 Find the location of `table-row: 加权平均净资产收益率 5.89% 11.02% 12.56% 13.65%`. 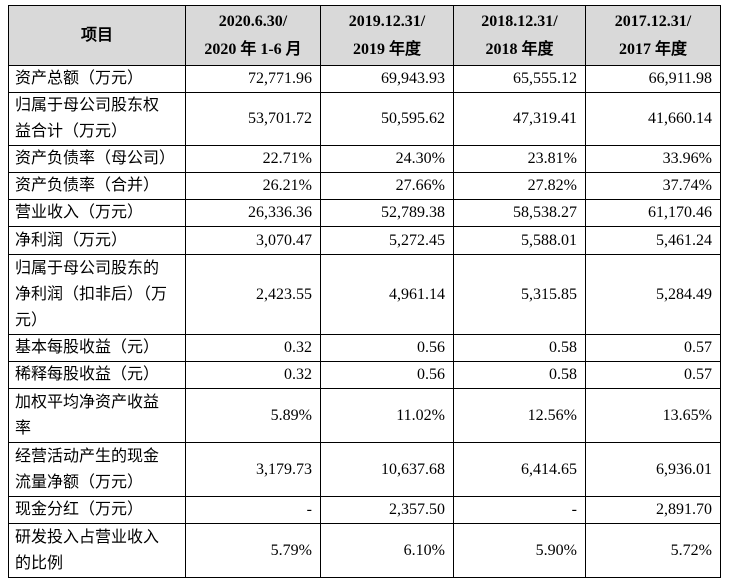

table-row: 加权平均净资产收益率 5.89% 11.02% 12.56% 13.65% is located at coordinates (364, 415).